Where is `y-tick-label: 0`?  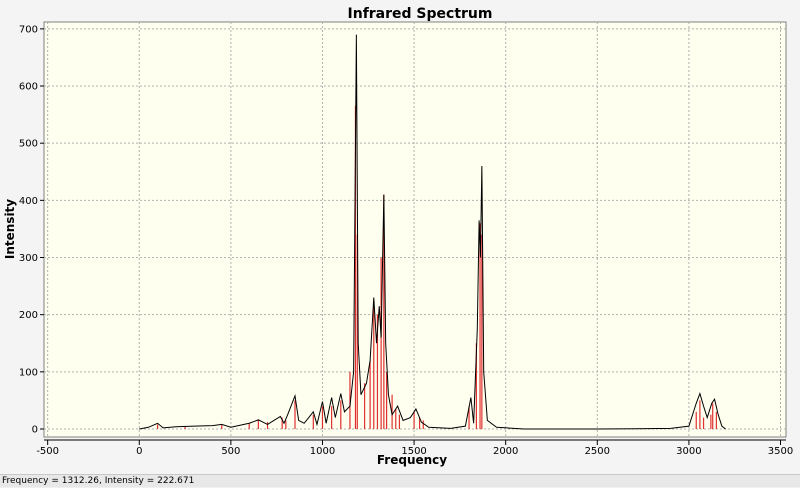
y-tick-label: 0 is located at coordinates (35, 429).